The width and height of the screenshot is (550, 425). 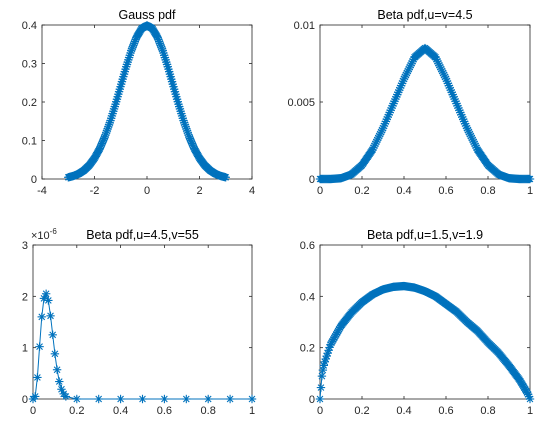 I want to click on x-tick-label: -4, so click(x=42, y=191).